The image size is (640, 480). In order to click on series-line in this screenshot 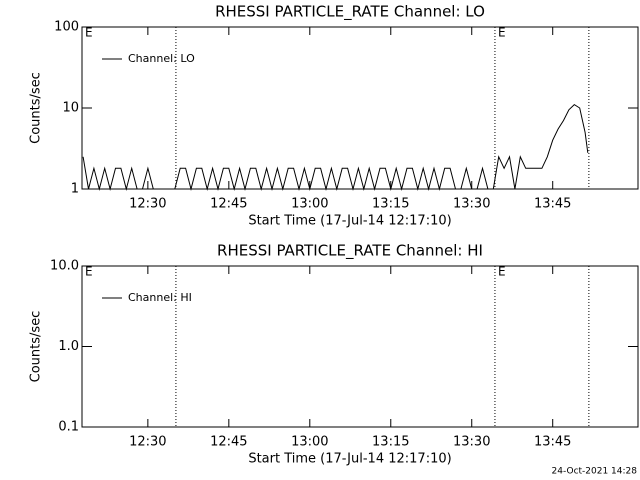, I will do `click(335, 147)`.